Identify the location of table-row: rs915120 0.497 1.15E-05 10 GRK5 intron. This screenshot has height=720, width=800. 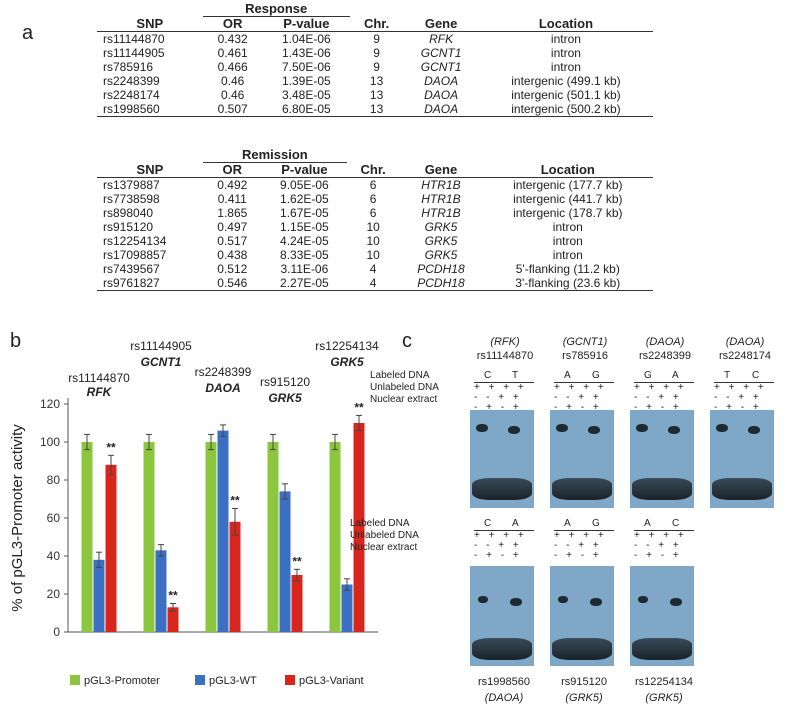
(375, 227).